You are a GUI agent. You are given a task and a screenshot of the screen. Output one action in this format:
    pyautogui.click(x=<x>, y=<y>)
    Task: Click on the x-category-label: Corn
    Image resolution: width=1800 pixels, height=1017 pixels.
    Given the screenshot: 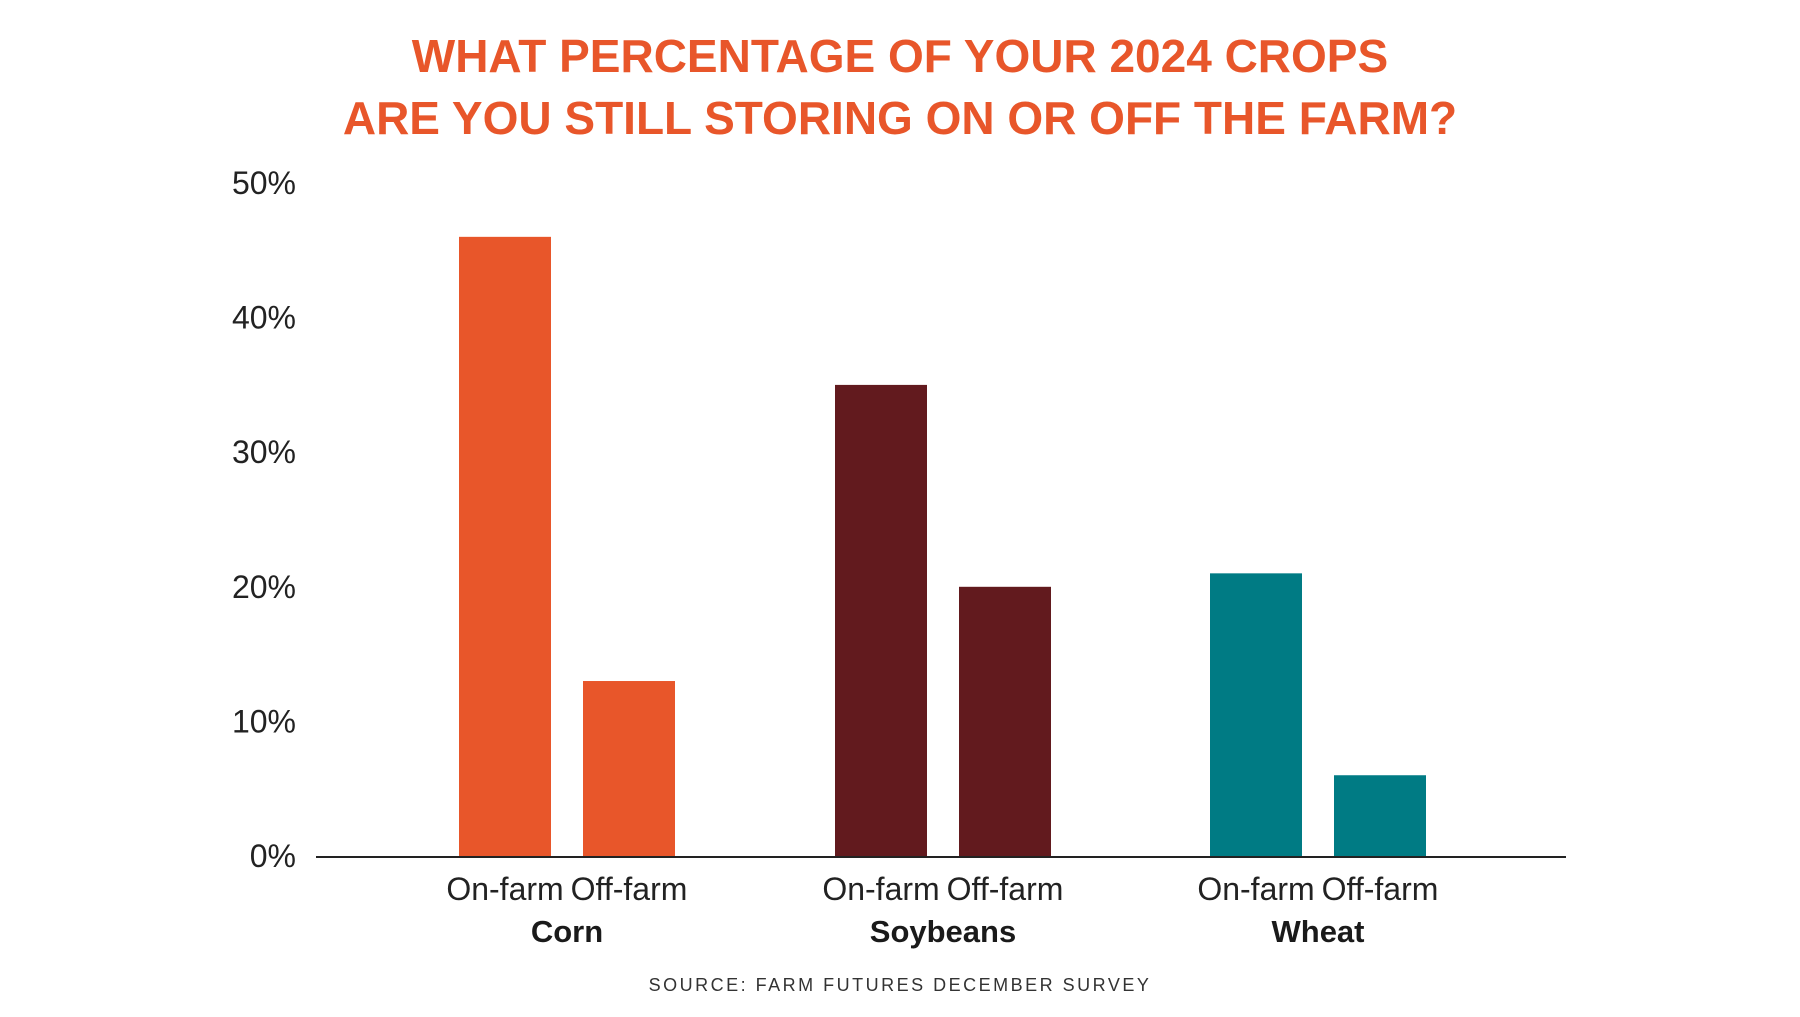 What is the action you would take?
    pyautogui.click(x=567, y=931)
    